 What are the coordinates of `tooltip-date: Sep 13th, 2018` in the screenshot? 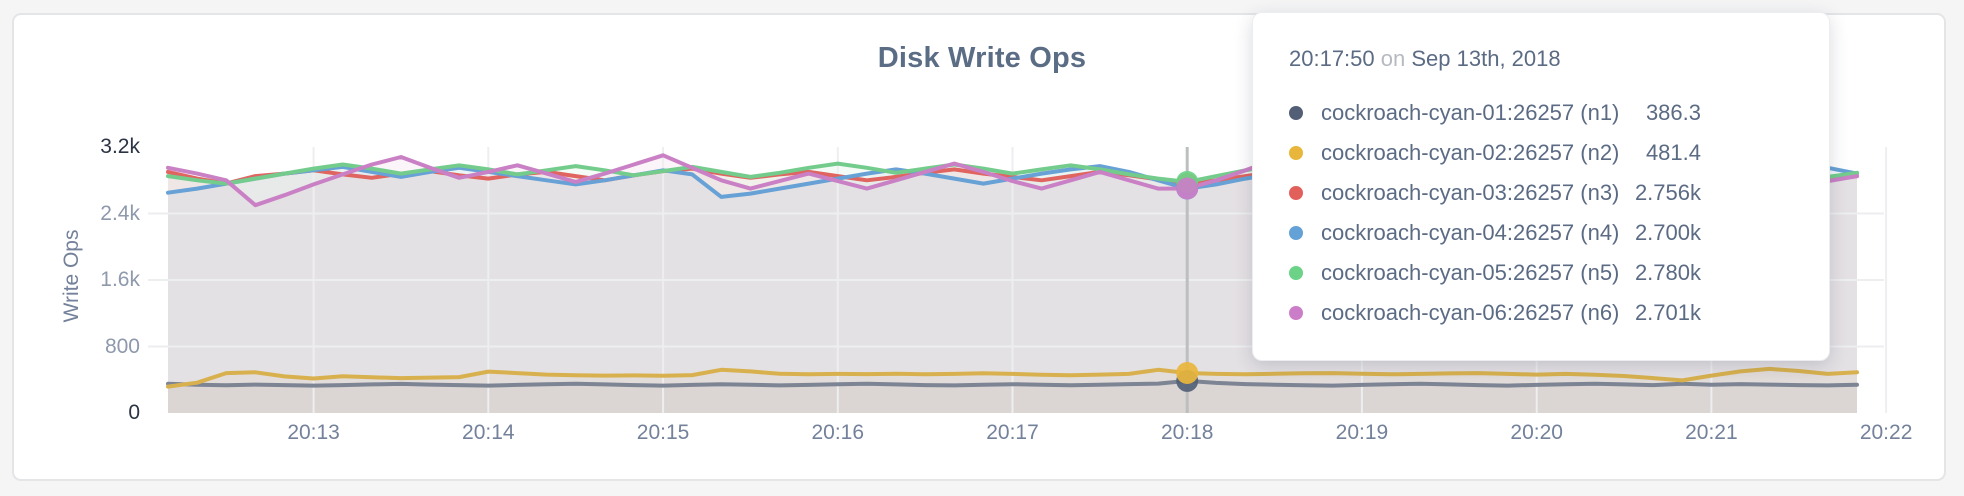 It's located at (1486, 58).